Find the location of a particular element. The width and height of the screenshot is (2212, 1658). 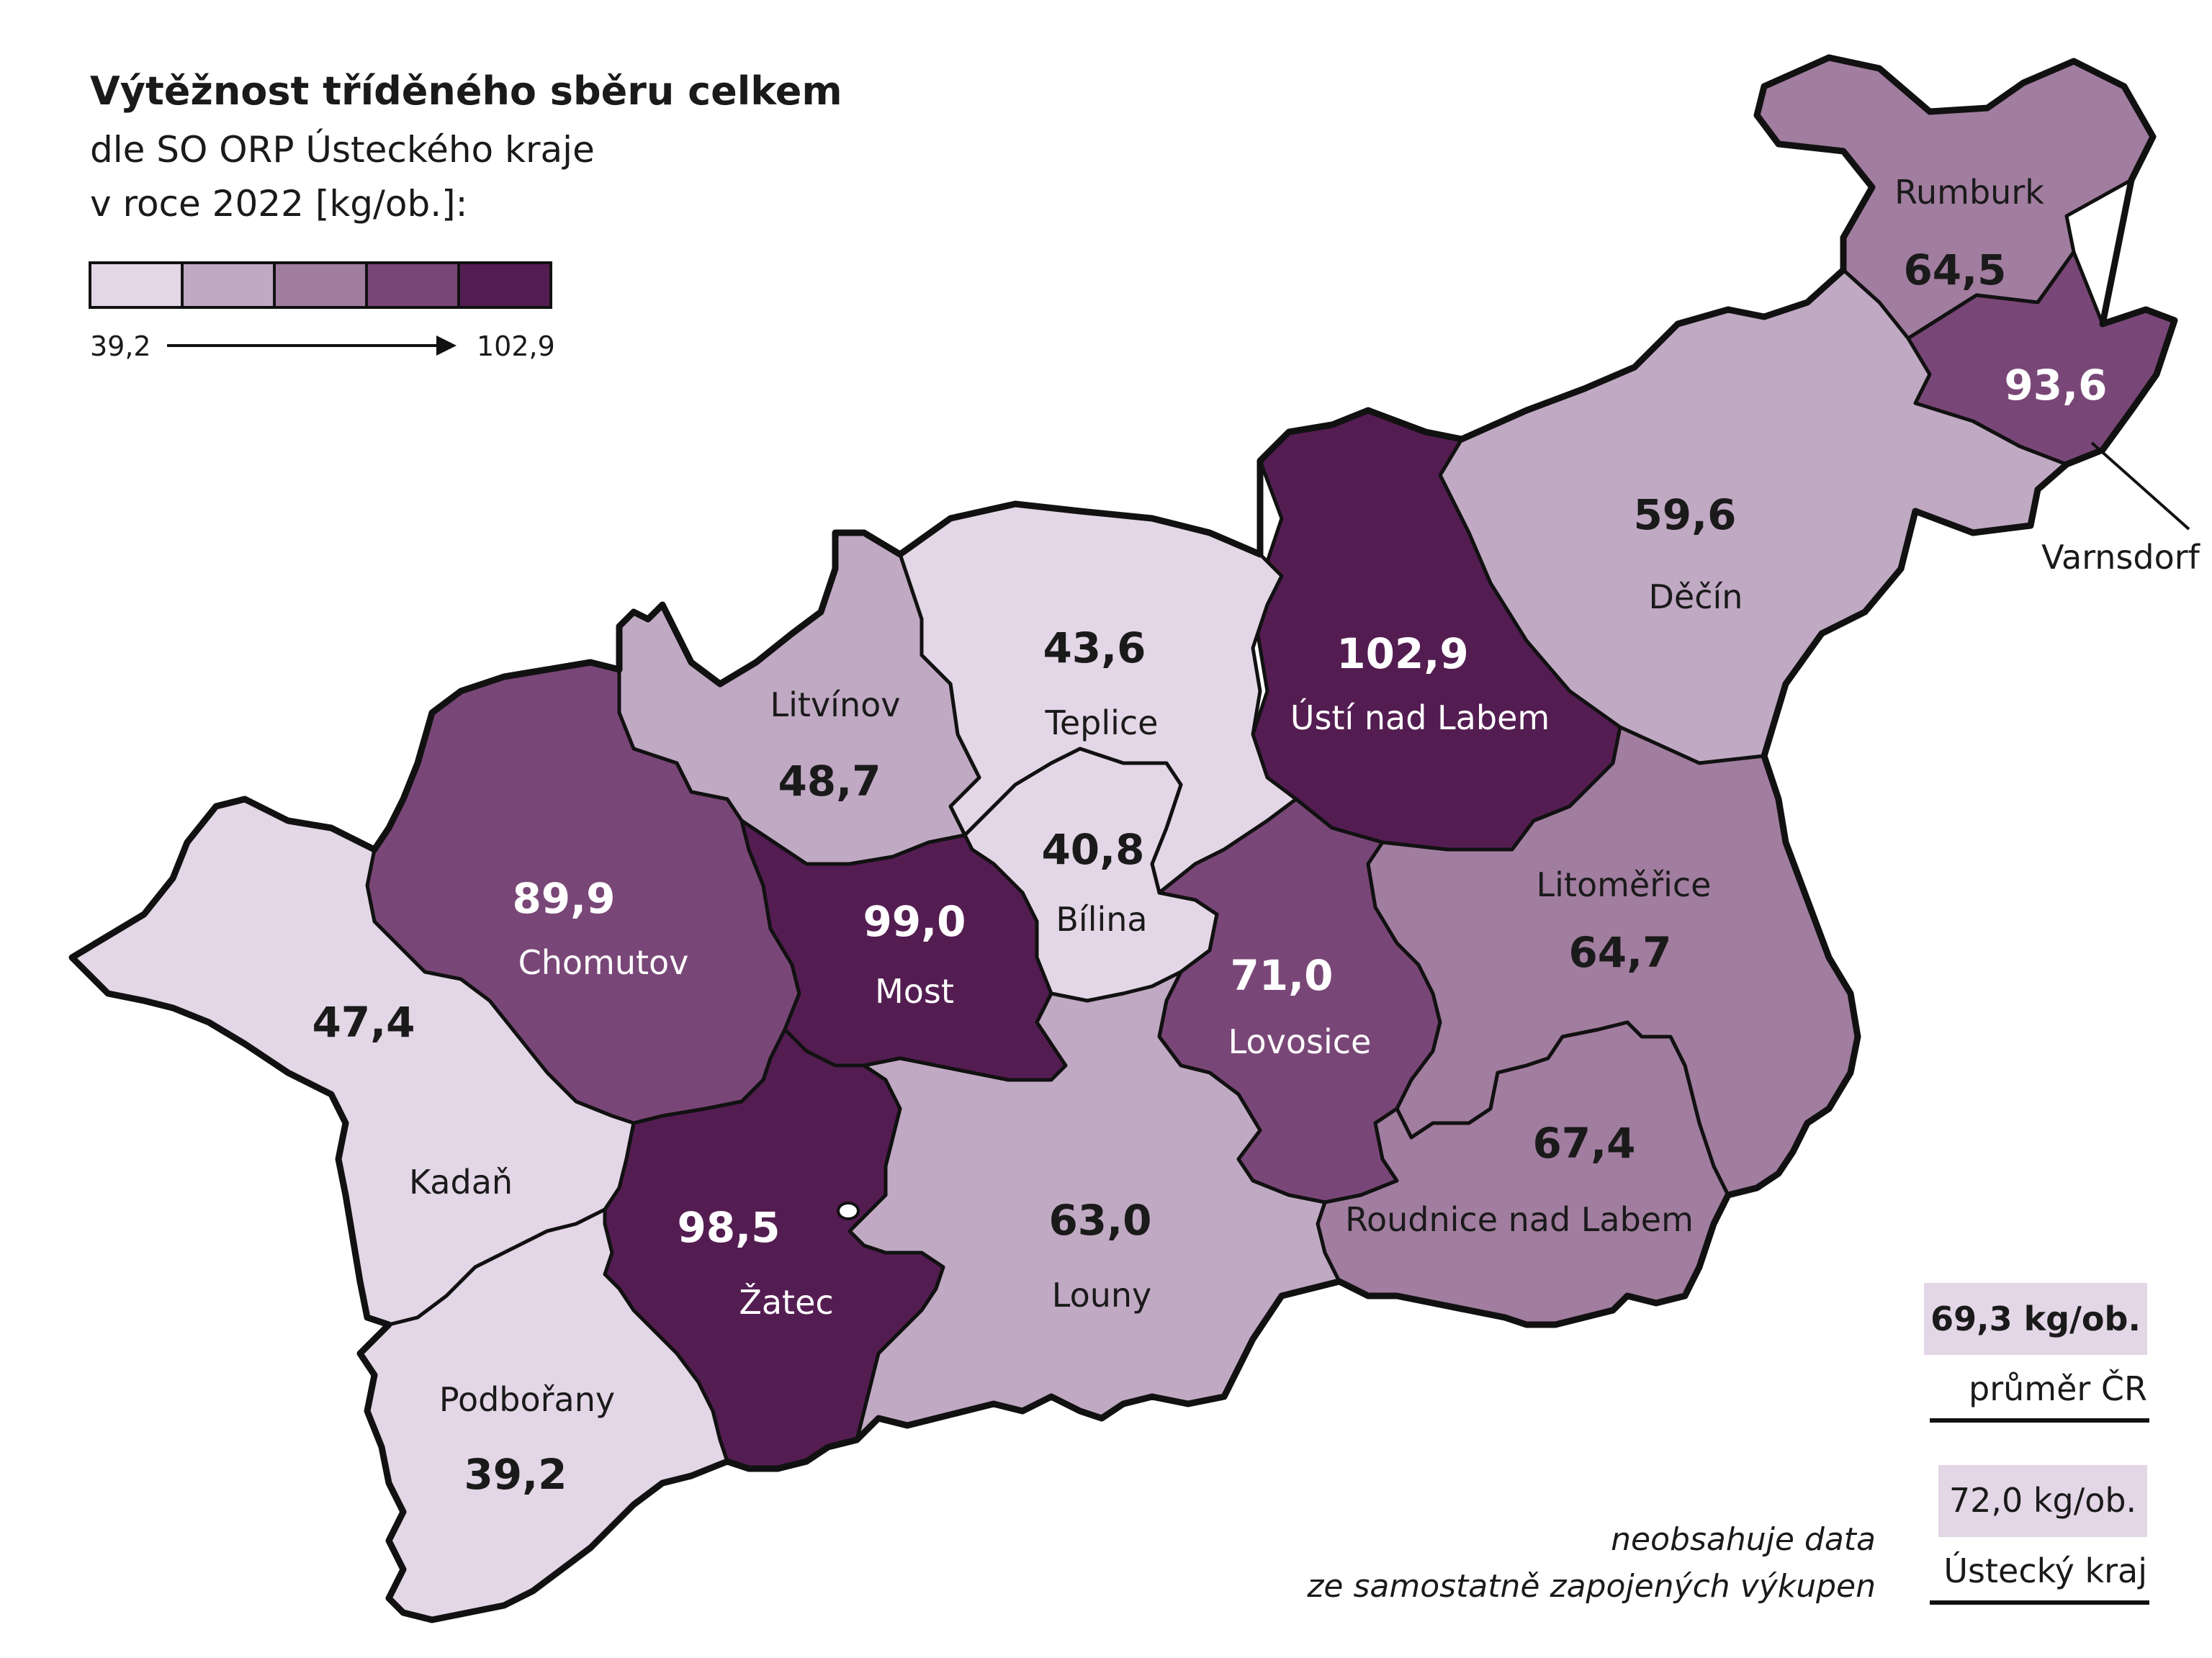

label-value-teplice: 43,6 is located at coordinates (1094, 647).